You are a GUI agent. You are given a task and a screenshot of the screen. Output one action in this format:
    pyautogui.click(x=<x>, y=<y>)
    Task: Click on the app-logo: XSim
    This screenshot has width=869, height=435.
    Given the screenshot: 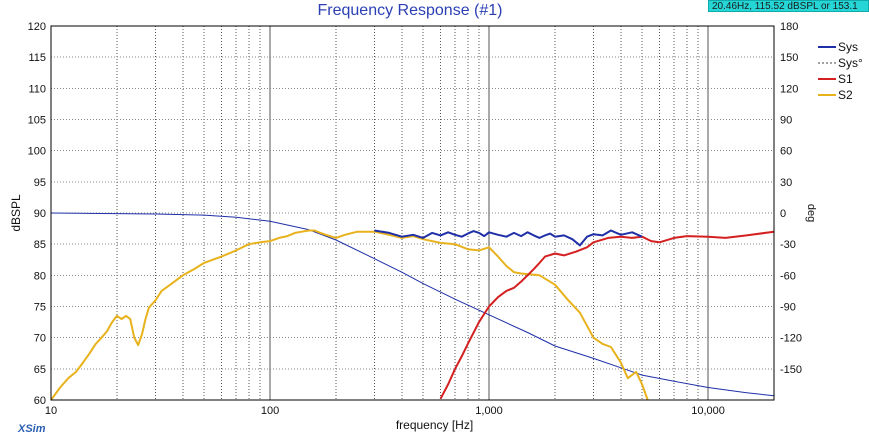 What is the action you would take?
    pyautogui.click(x=32, y=429)
    